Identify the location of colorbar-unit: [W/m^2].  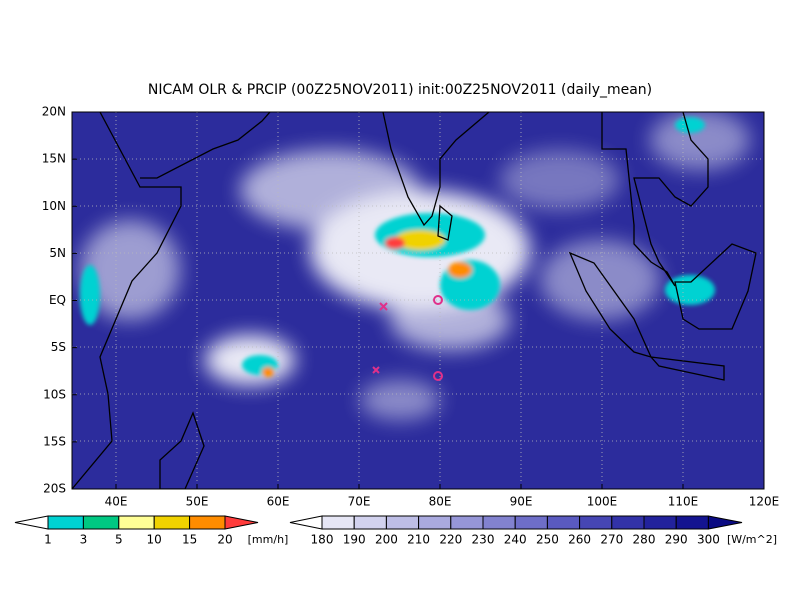
(752, 539).